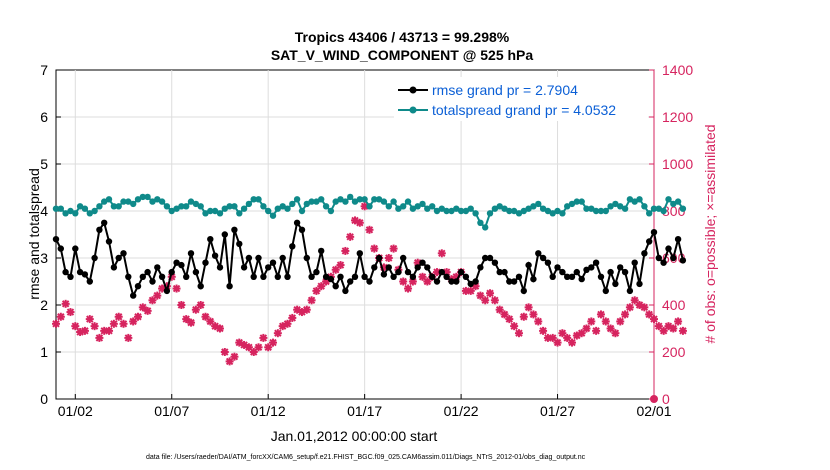  What do you see at coordinates (364, 411) in the screenshot?
I see `x-tick-label: 01/17` at bounding box center [364, 411].